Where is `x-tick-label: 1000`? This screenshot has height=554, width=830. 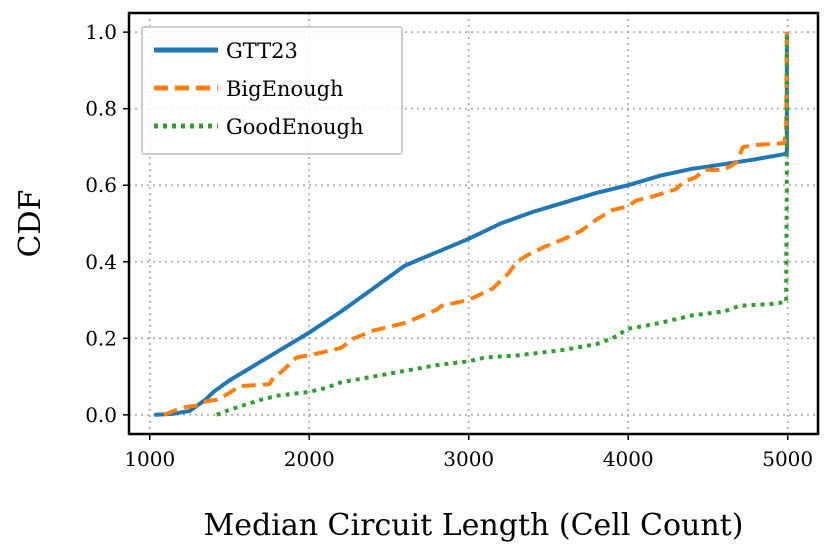 x-tick-label: 1000 is located at coordinates (149, 459).